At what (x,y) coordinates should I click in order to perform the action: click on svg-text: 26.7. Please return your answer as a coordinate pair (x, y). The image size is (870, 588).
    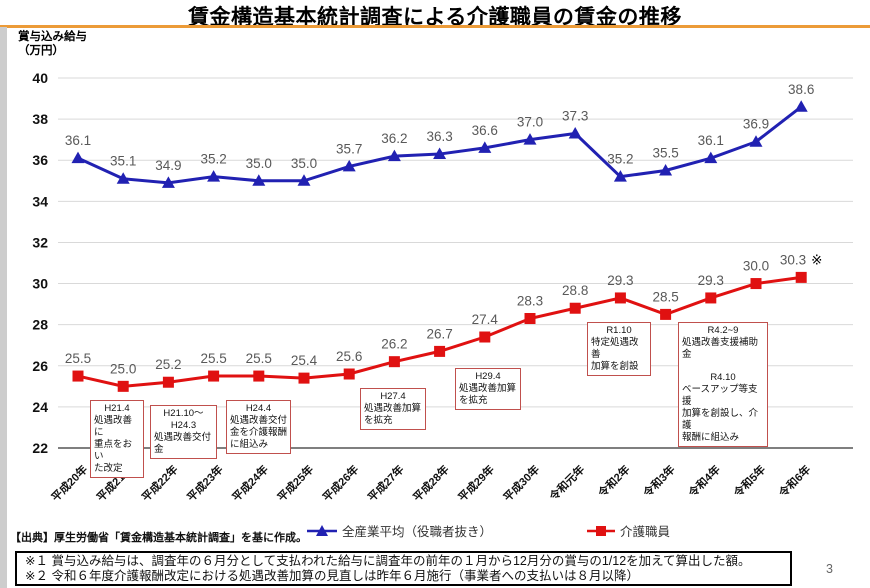
    Looking at the image, I should click on (439, 333).